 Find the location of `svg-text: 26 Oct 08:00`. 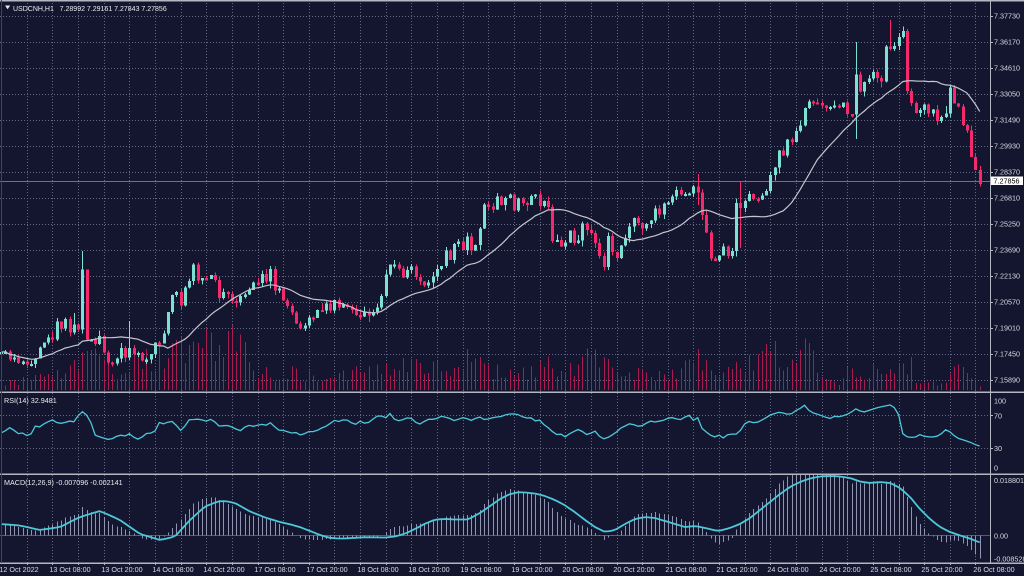

svg-text: 26 Oct 08:00 is located at coordinates (993, 569).